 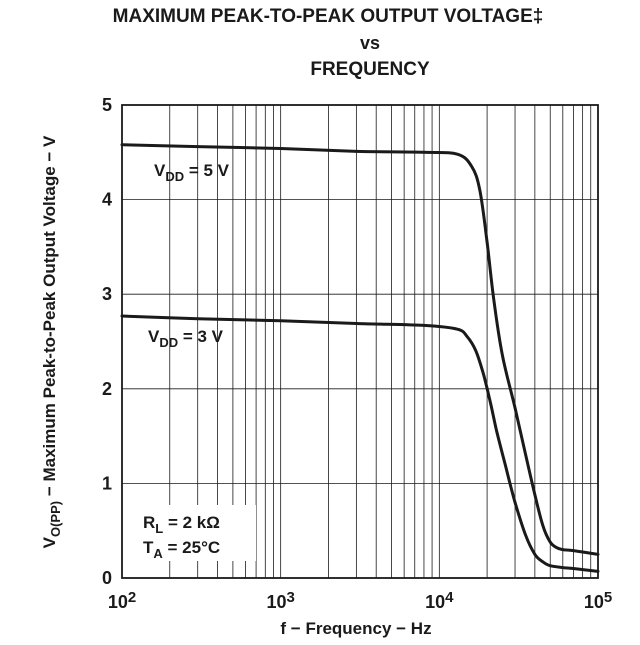 What do you see at coordinates (107, 389) in the screenshot?
I see `y-tick-label: 2` at bounding box center [107, 389].